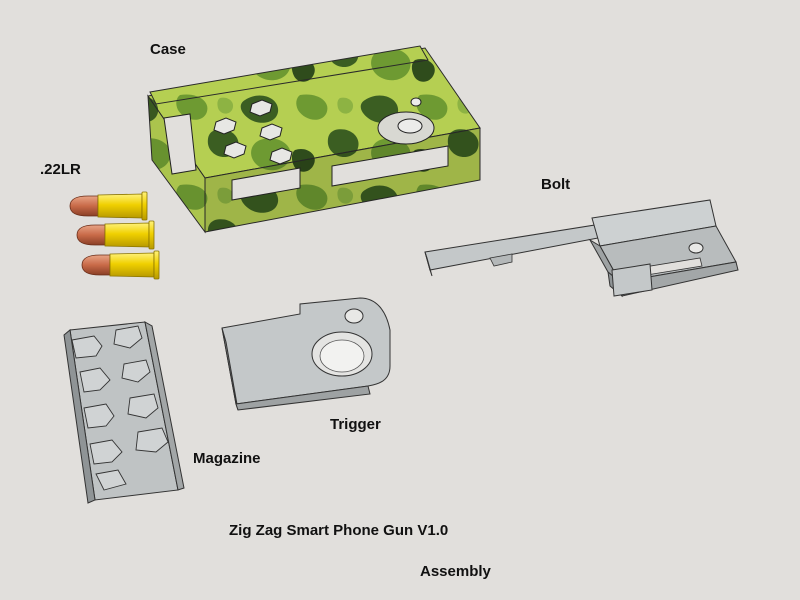 The height and width of the screenshot is (600, 800). What do you see at coordinates (556, 184) in the screenshot?
I see `bolt-label: Bolt` at bounding box center [556, 184].